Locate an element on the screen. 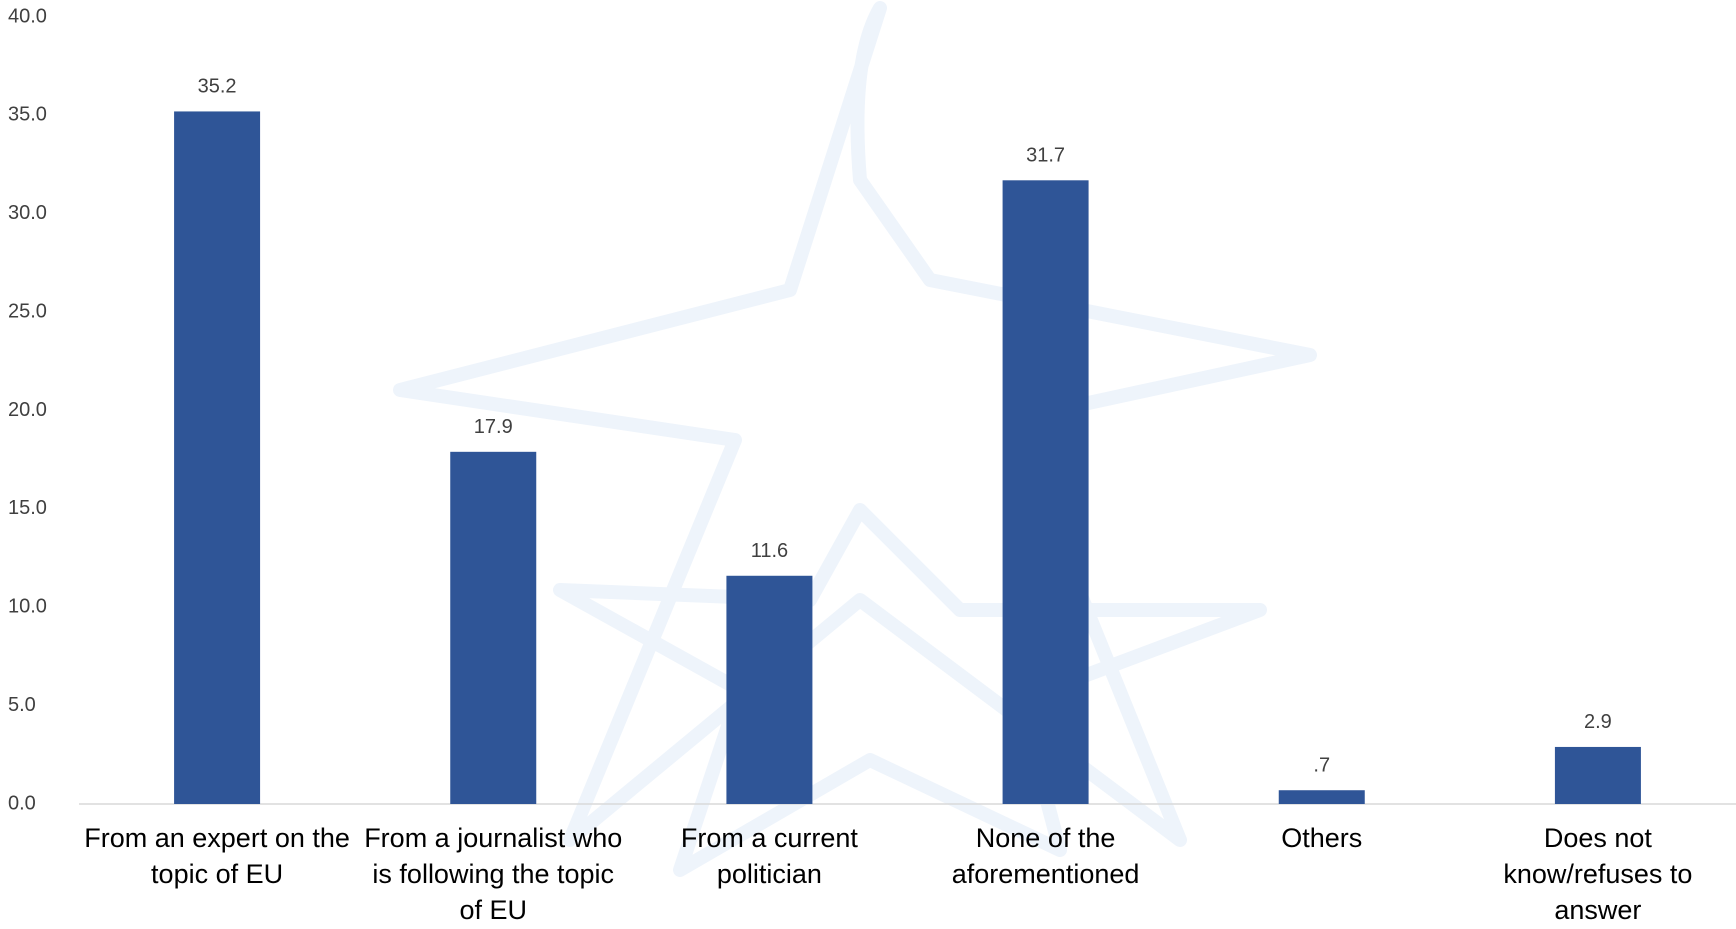  y-tick-label: 40.0 is located at coordinates (27, 16).